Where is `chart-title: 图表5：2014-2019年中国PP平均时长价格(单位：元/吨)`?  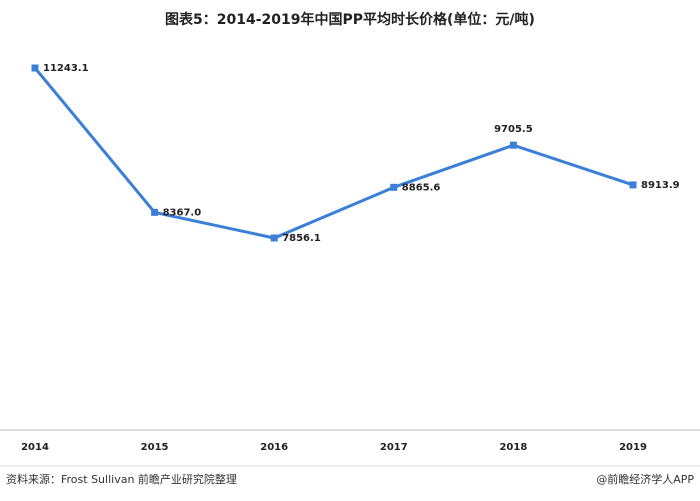 chart-title: 图表5：2014-2019年中国PP平均时长价格(单位：元/吨) is located at coordinates (350, 19).